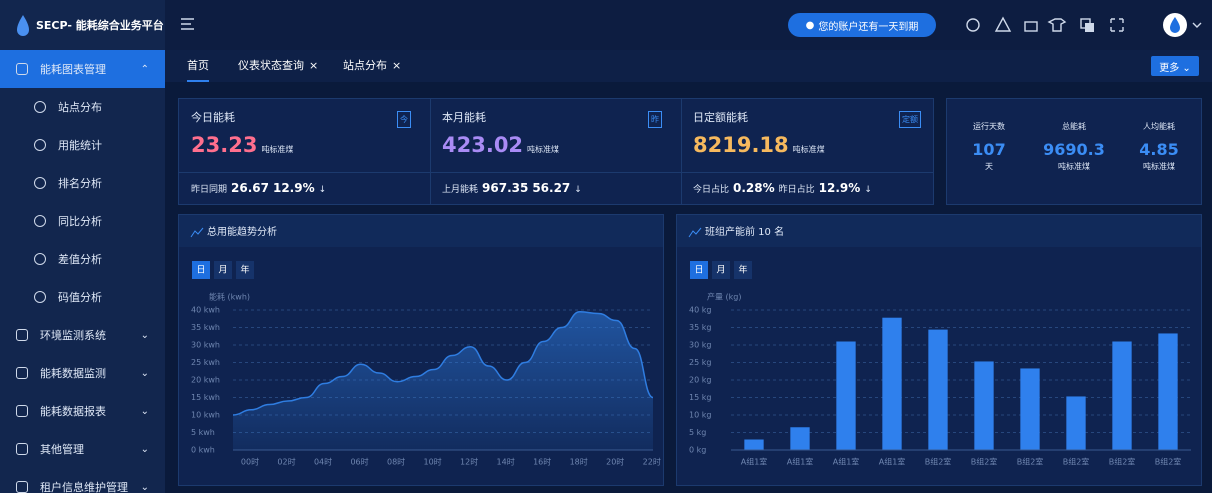  What do you see at coordinates (862, 25) in the screenshot?
I see `notice-button: ● 您的账户还有一天到期` at bounding box center [862, 25].